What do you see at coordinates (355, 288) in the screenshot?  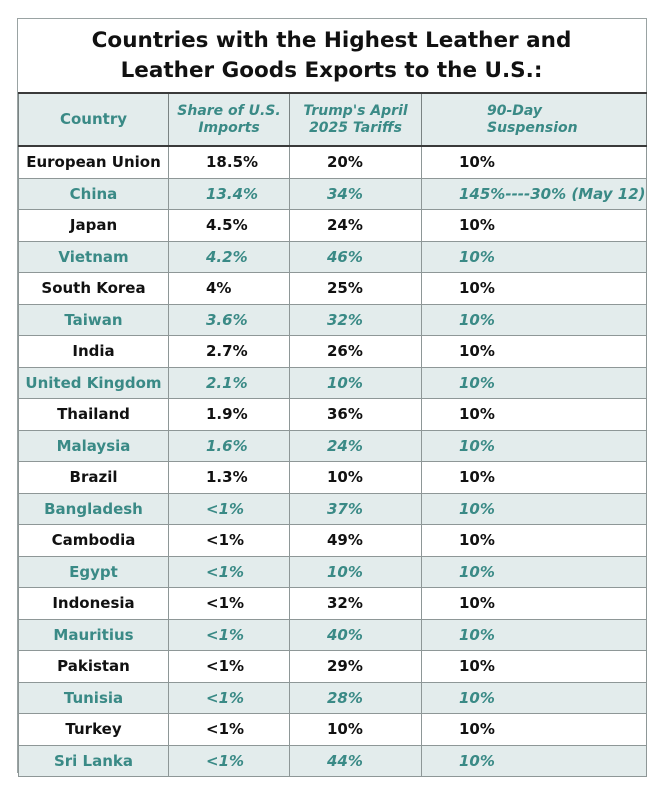 I see `cell-tariff: 25%` at bounding box center [355, 288].